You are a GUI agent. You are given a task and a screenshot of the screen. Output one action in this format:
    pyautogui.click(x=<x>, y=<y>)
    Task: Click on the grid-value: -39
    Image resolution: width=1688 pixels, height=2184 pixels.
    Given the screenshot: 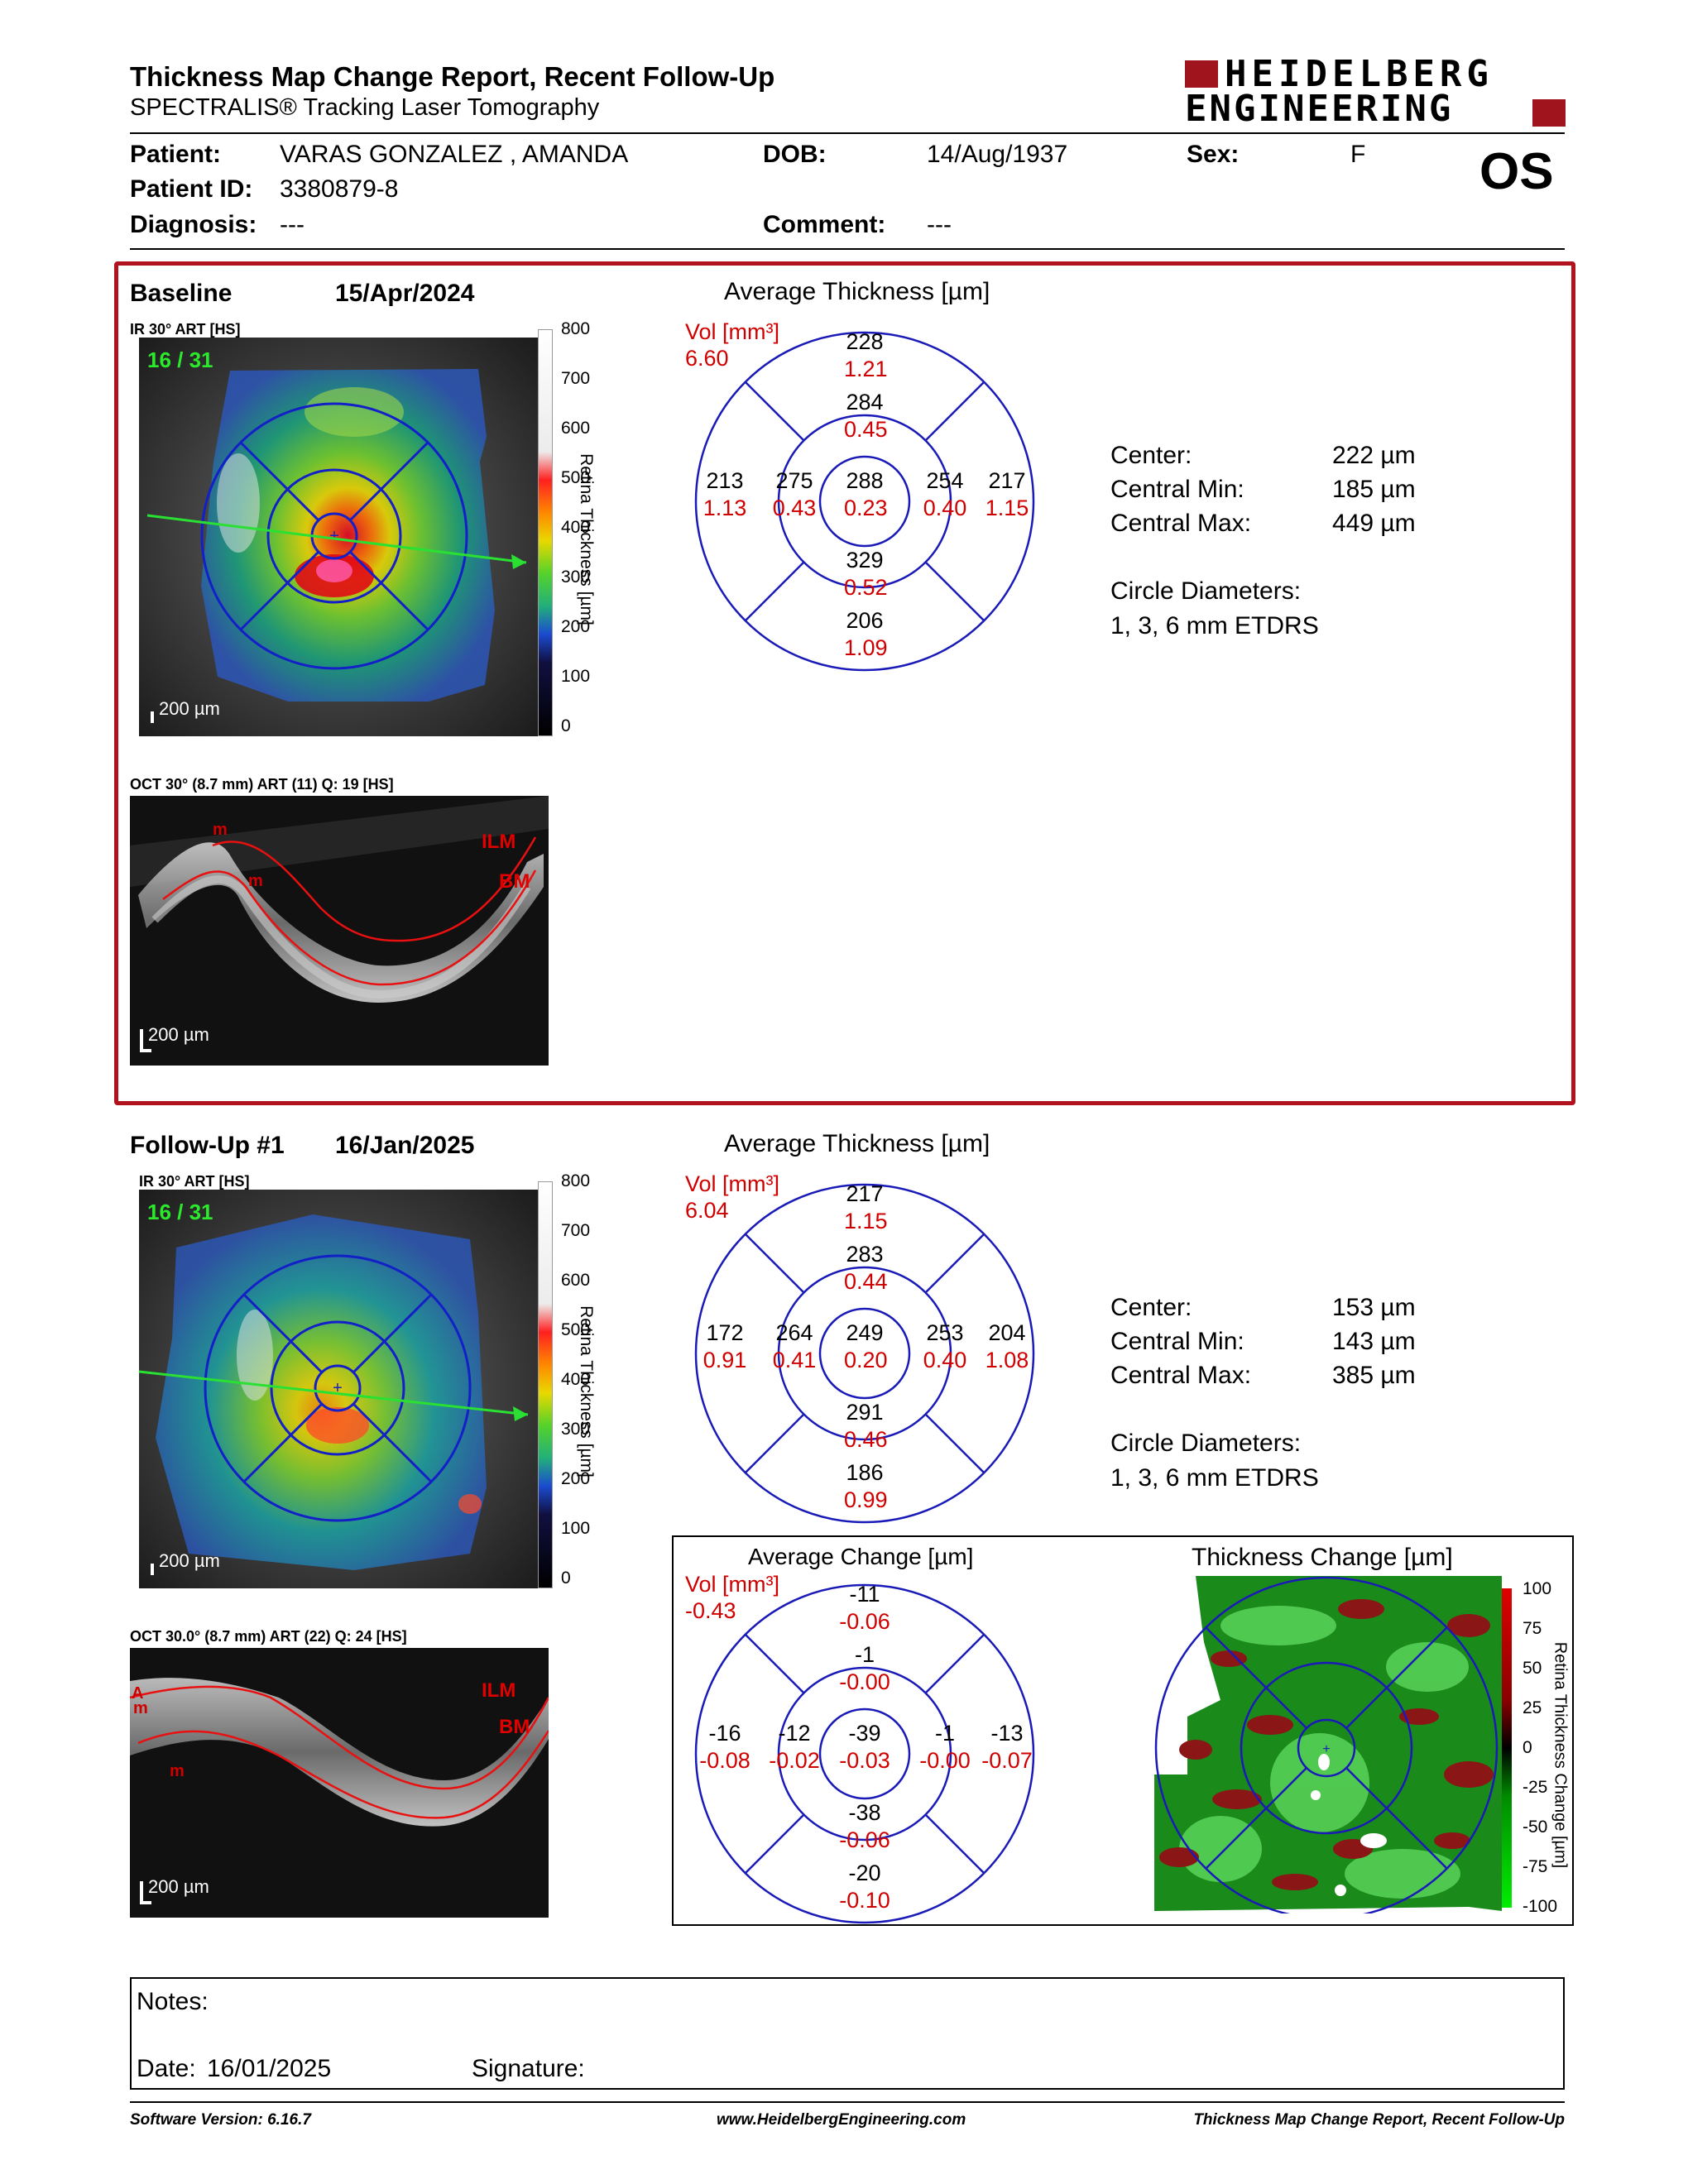 What is the action you would take?
    pyautogui.click(x=864, y=1733)
    